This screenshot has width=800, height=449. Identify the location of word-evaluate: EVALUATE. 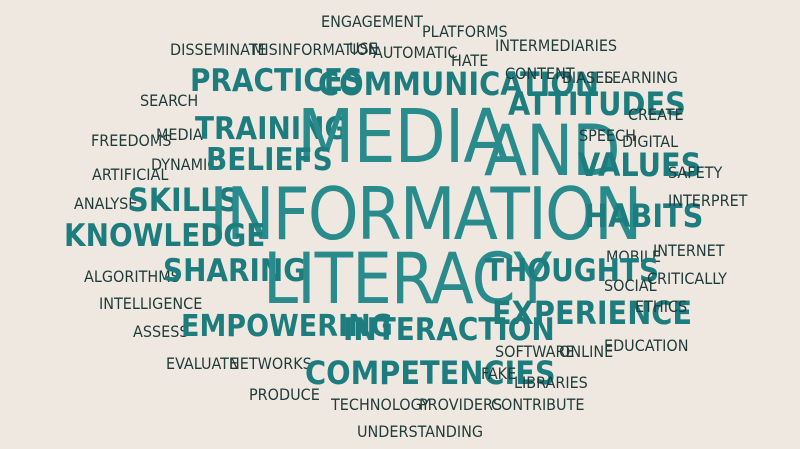
(202, 363).